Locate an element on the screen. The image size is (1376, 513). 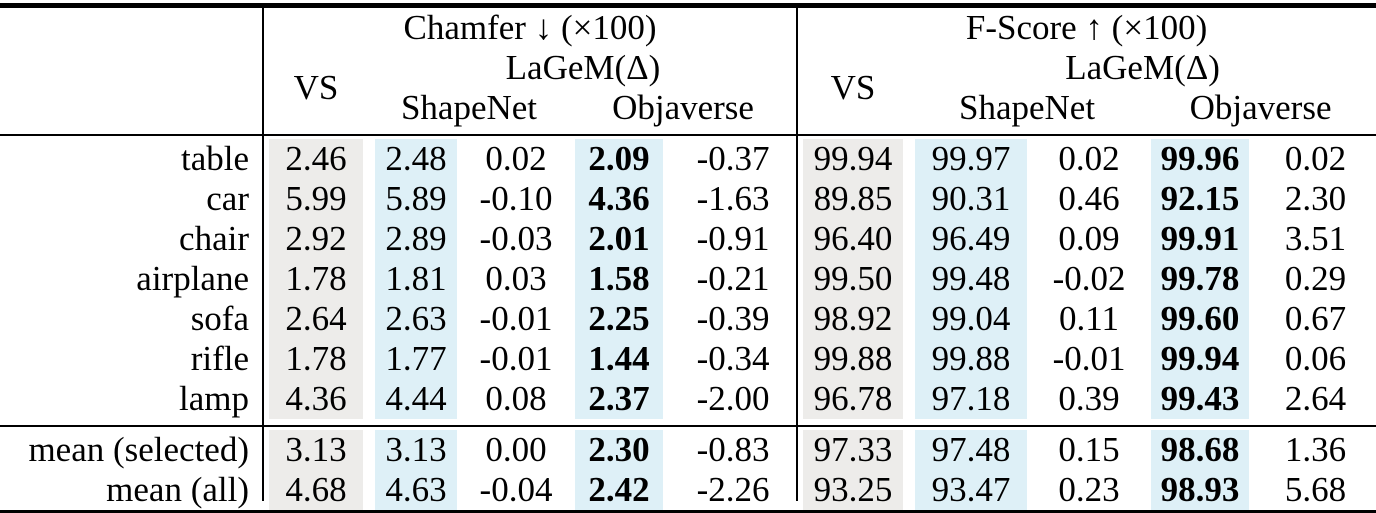
mid-rule is located at coordinates (688, 426).